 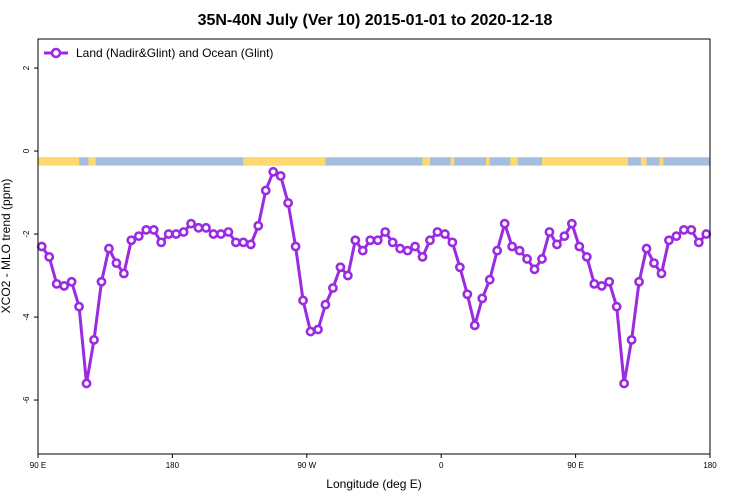 What do you see at coordinates (26, 234) in the screenshot?
I see `y-tick-label: -2` at bounding box center [26, 234].